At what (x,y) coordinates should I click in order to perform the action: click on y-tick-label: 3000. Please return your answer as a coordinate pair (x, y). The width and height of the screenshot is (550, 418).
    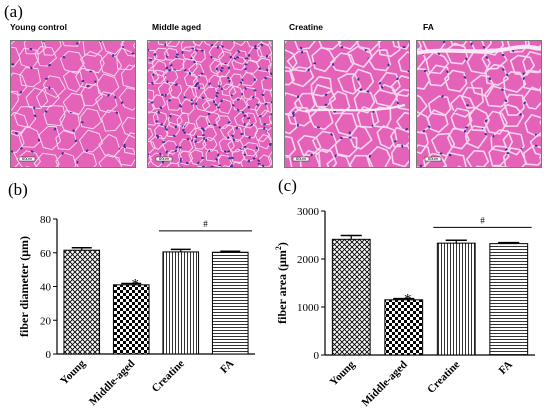
    Looking at the image, I should click on (308, 212).